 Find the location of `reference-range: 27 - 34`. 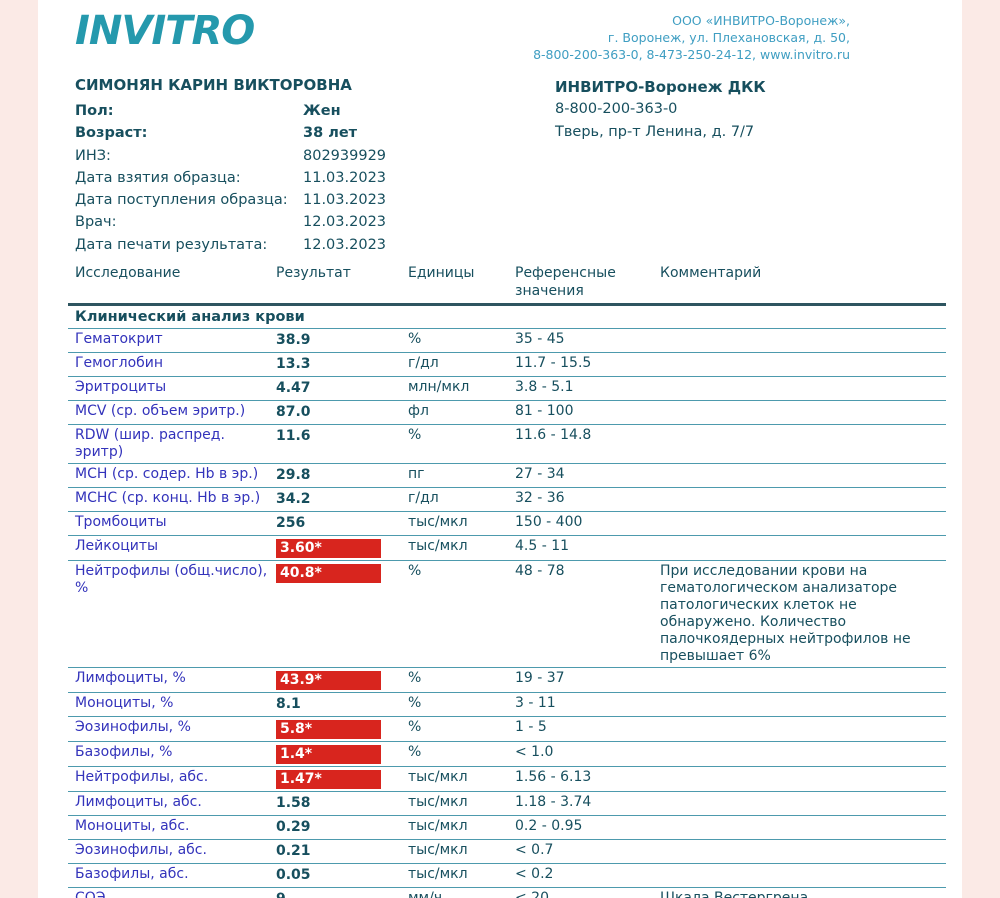

reference-range: 27 - 34 is located at coordinates (540, 474).